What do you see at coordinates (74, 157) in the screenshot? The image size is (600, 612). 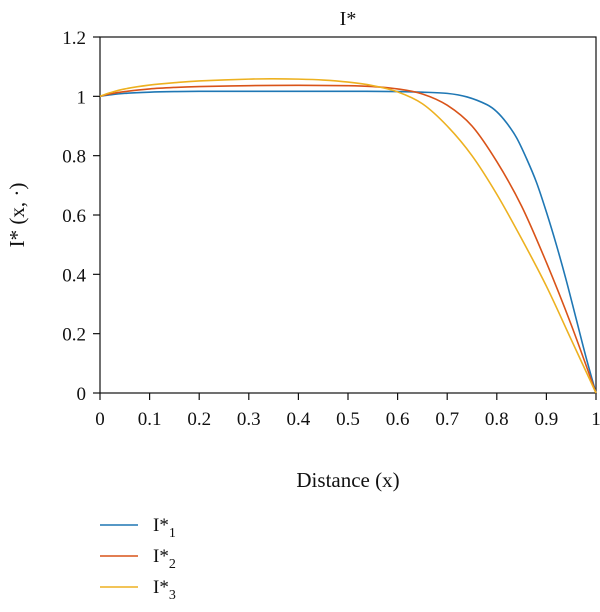 I see `y-tick-label: 0.8` at bounding box center [74, 157].